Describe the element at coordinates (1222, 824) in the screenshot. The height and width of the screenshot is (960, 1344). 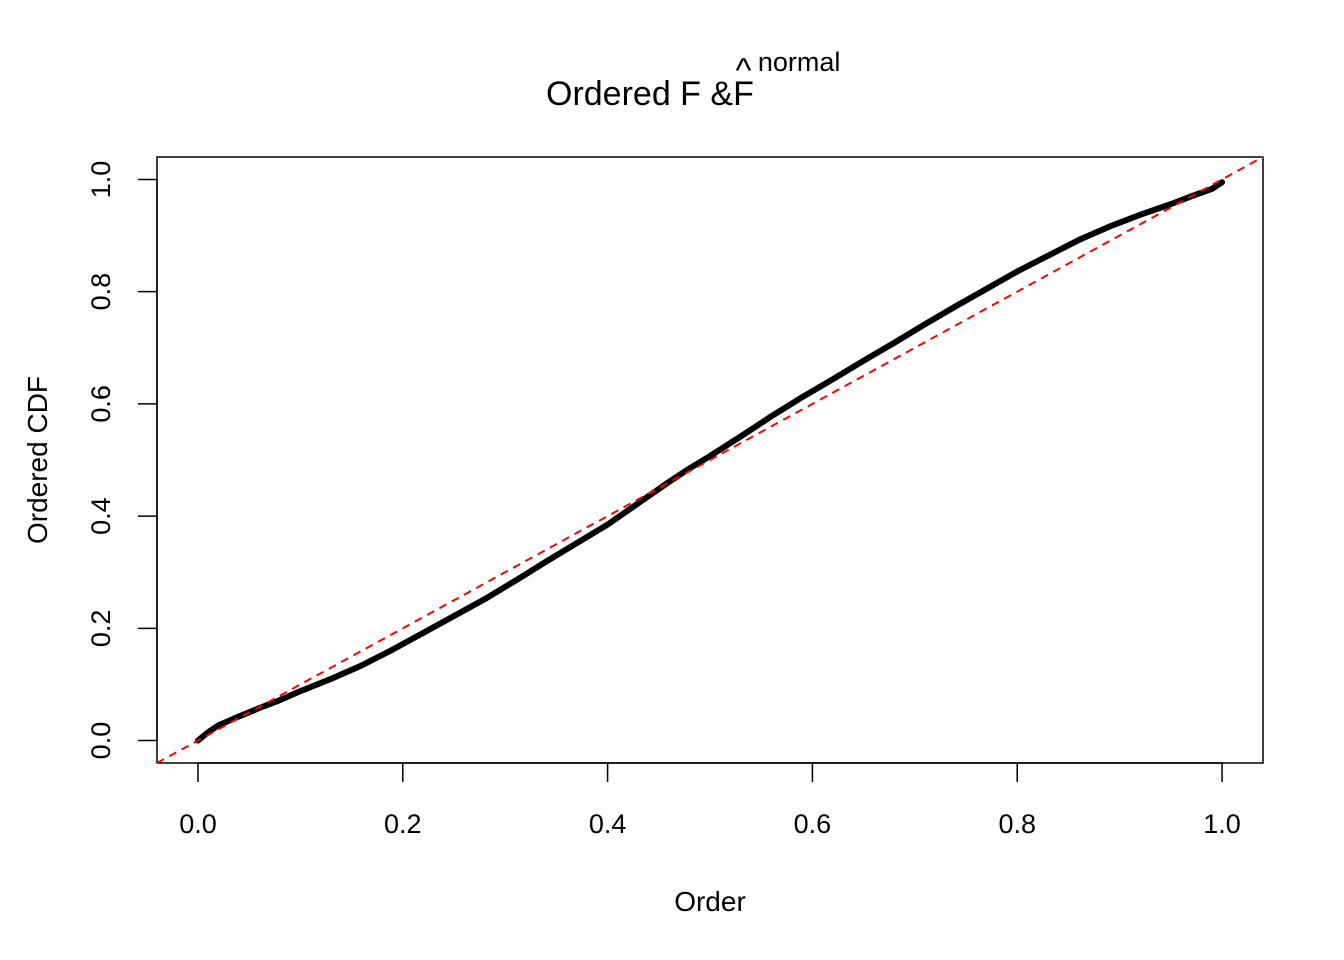
I see `x-tick-label: 1.0` at that location.